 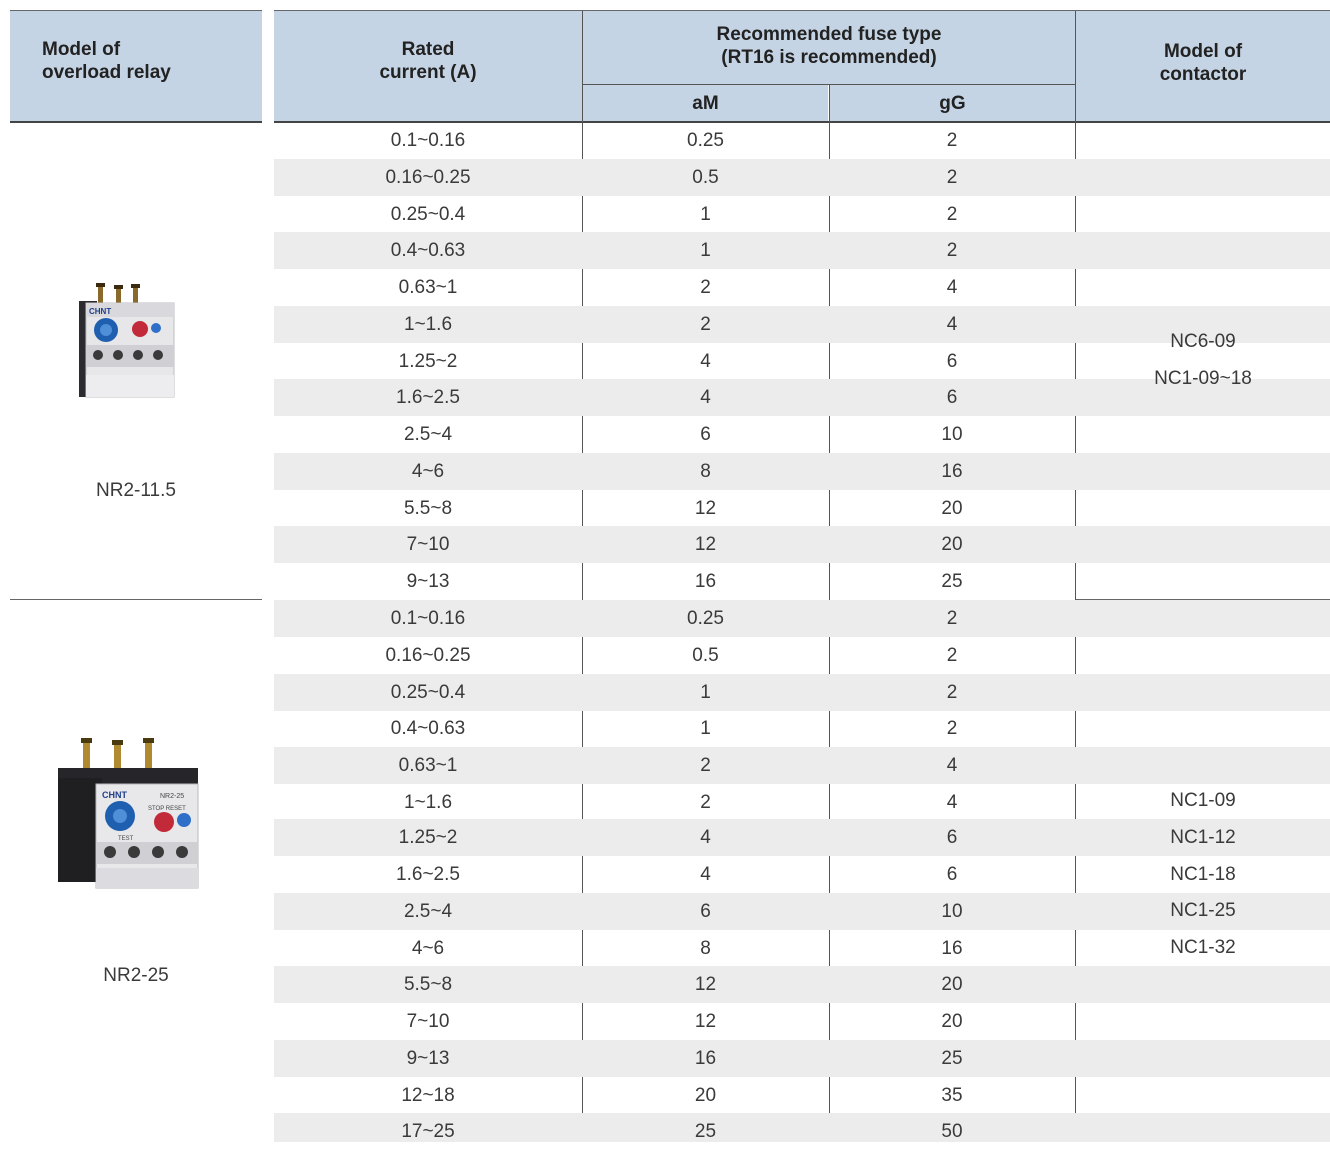 What do you see at coordinates (428, 61) in the screenshot?
I see `header-rated-current-label: Rated current (A)` at bounding box center [428, 61].